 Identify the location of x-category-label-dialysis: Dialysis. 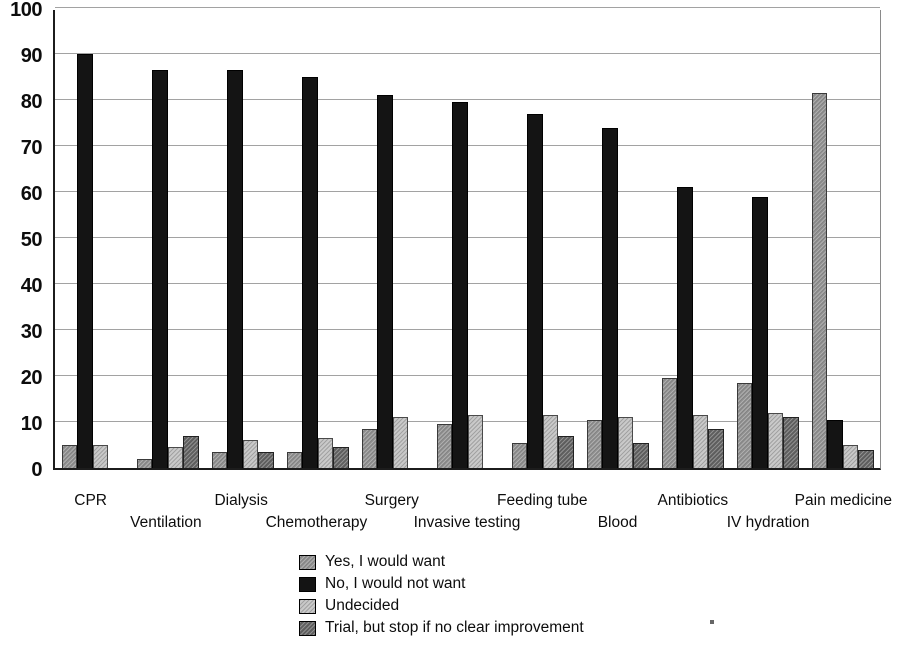
(241, 500).